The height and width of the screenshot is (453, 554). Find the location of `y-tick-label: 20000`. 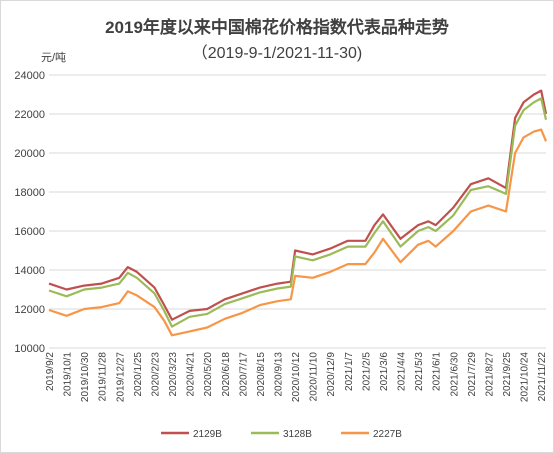

y-tick-label: 20000 is located at coordinates (29, 154).